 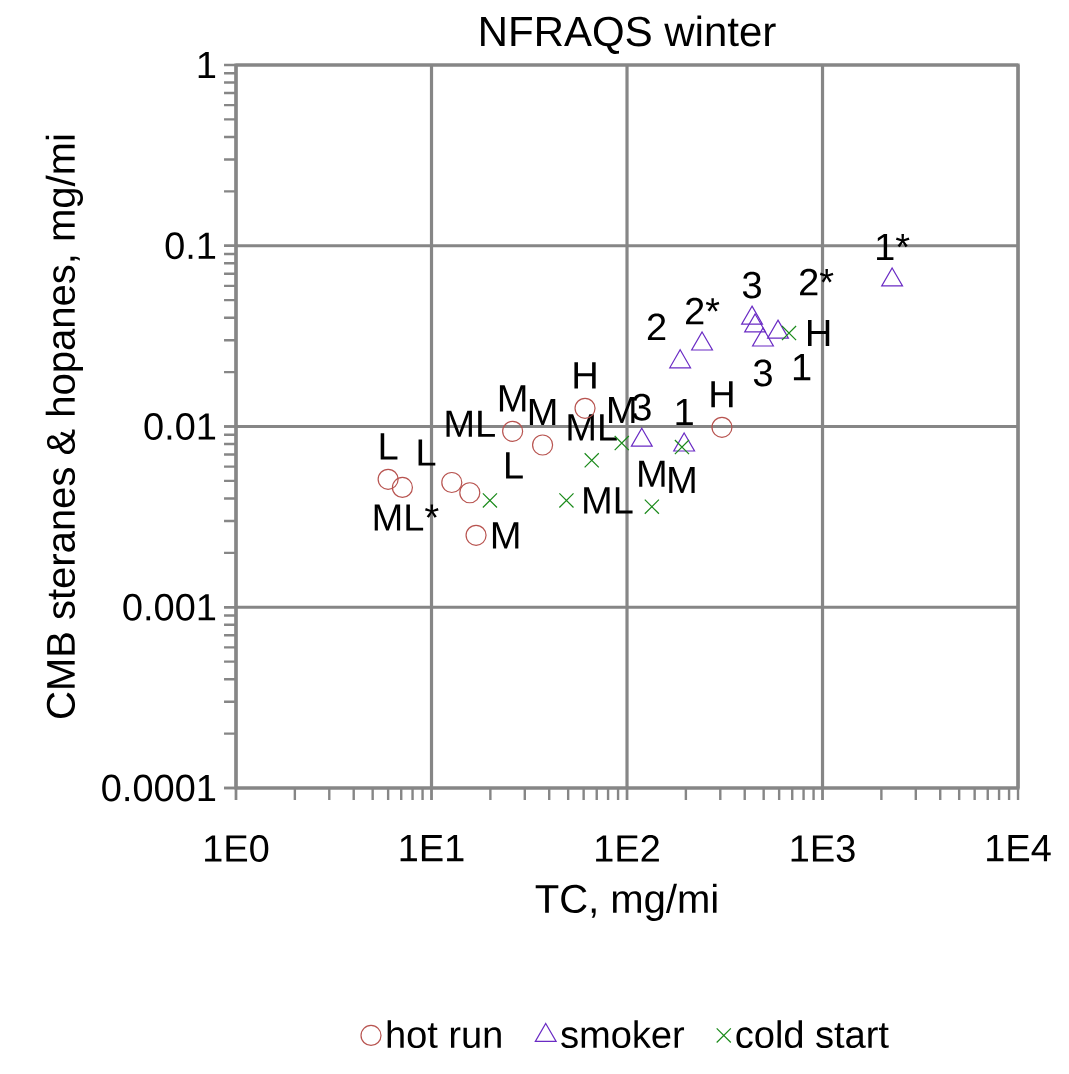 What do you see at coordinates (444, 1034) in the screenshot?
I see `legend-label: hot run` at bounding box center [444, 1034].